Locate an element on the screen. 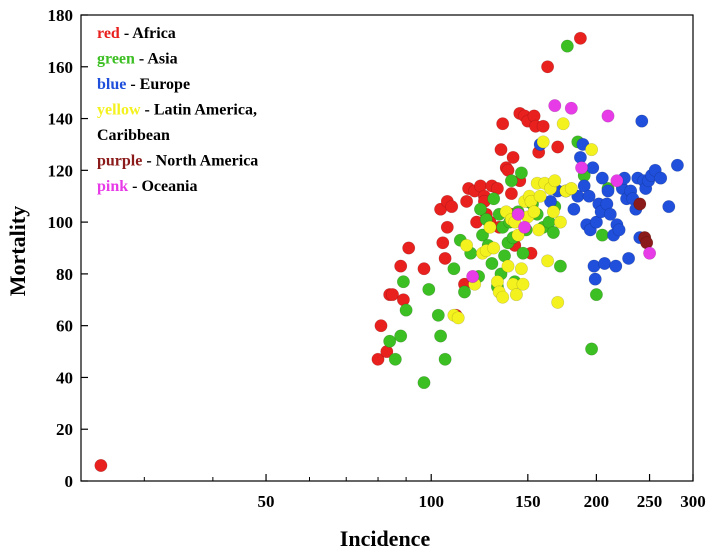 Image resolution: width=706 pixels, height=553 pixels. y-tick-label-80: 80 is located at coordinates (64, 274).